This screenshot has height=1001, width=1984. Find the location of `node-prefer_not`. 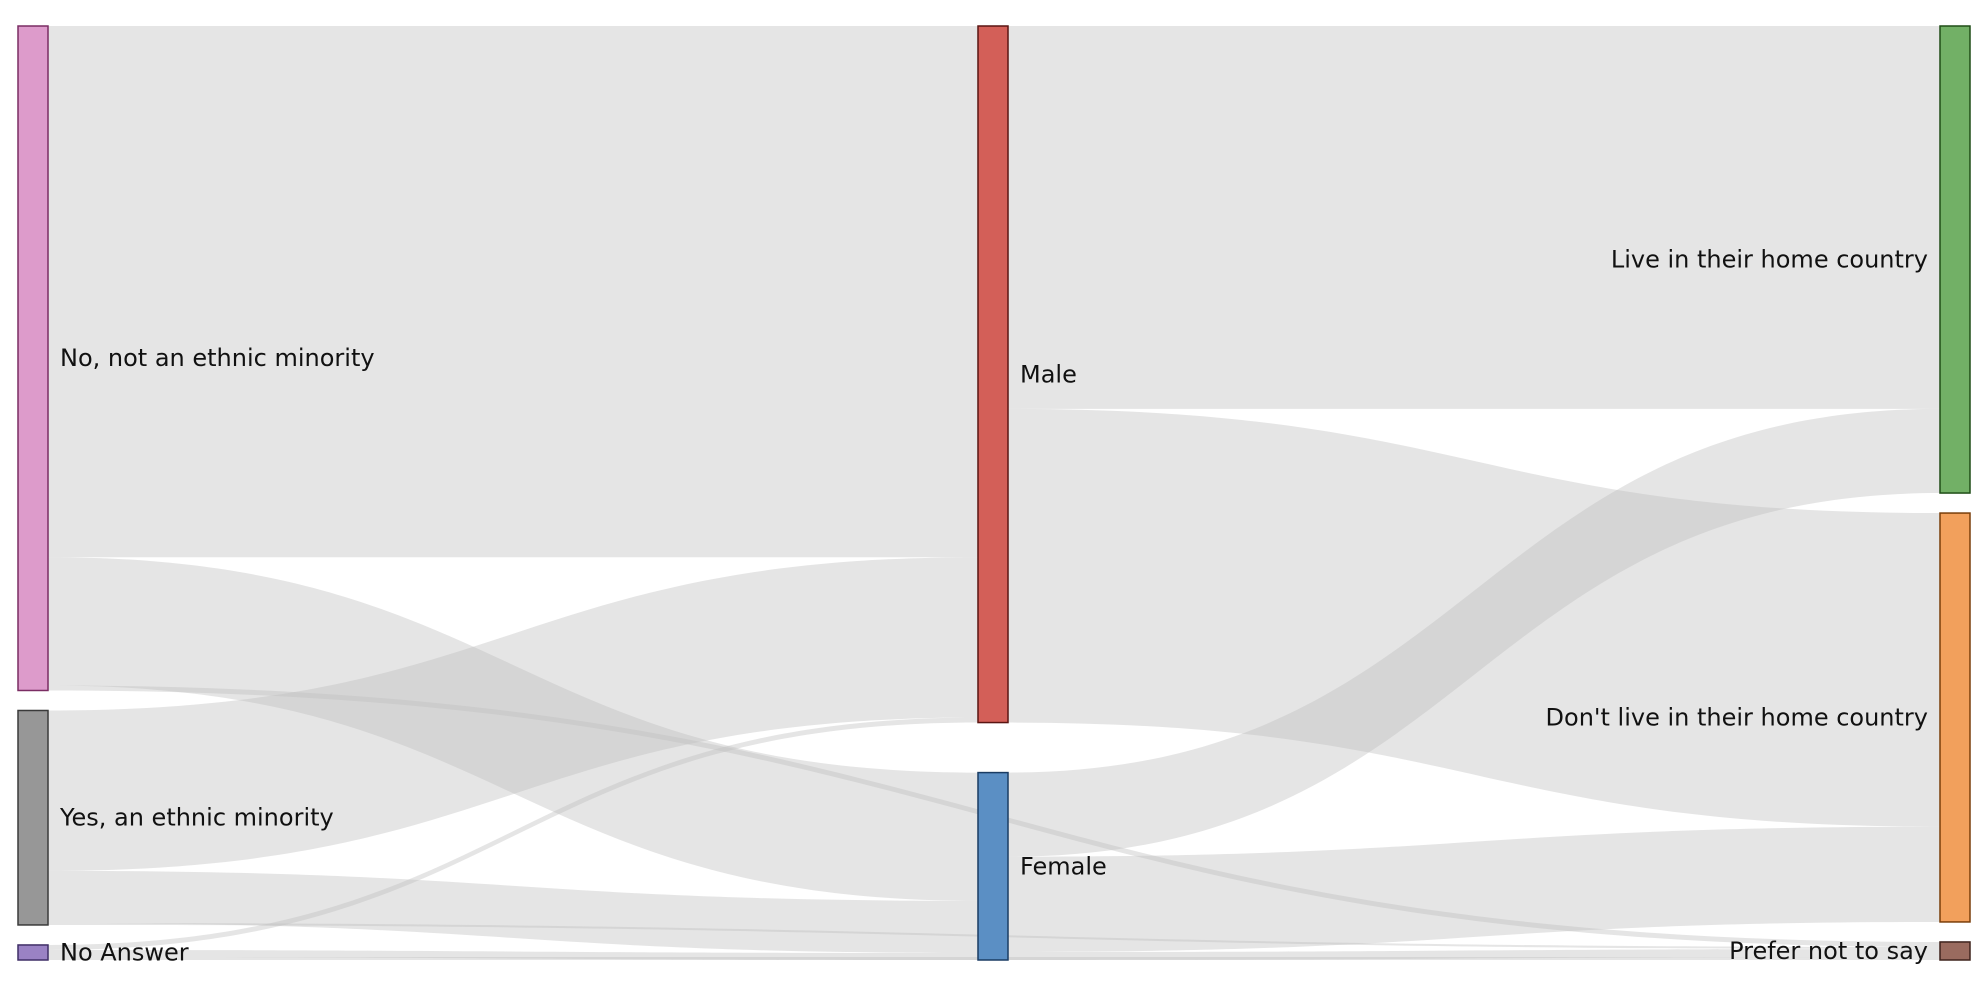

node-prefer_not is located at coordinates (1955, 951).